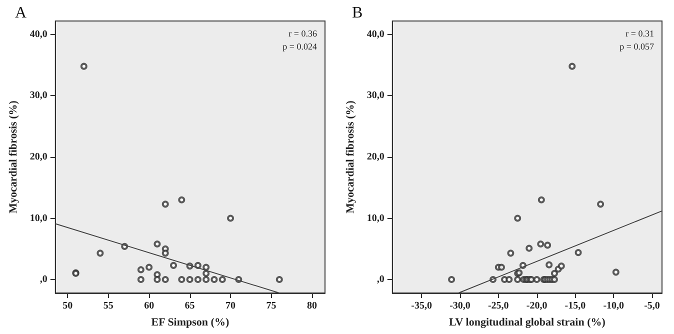 Image resolution: width=674 pixels, height=334 pixels. I want to click on annotation: r = 0.36, so click(303, 33).